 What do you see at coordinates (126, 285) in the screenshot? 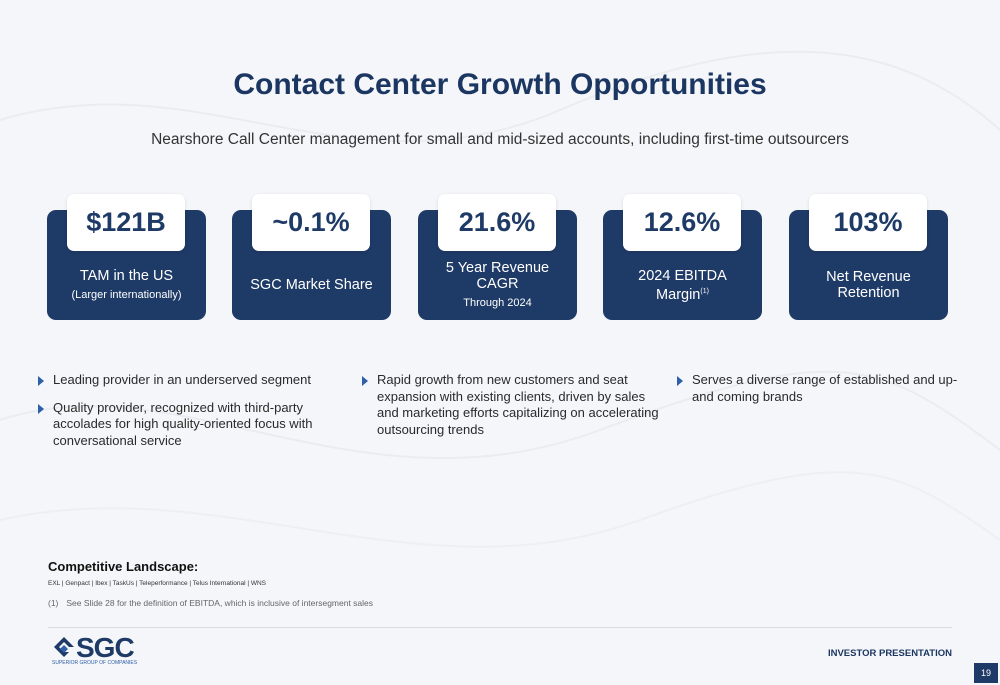
I see `kpi-label-box: TAM in the US (Larger internationally)` at bounding box center [126, 285].